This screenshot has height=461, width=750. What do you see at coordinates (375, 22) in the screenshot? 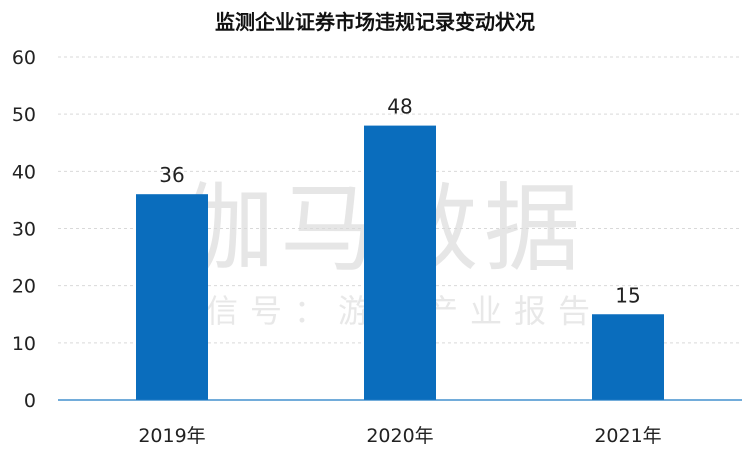
I see `chart-title: 监测企业证券市场违规记录变动状况` at bounding box center [375, 22].